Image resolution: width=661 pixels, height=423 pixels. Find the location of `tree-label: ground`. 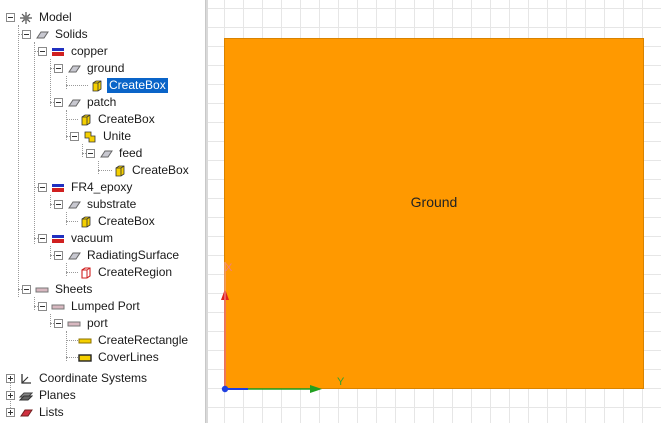

tree-label: ground is located at coordinates (106, 68).